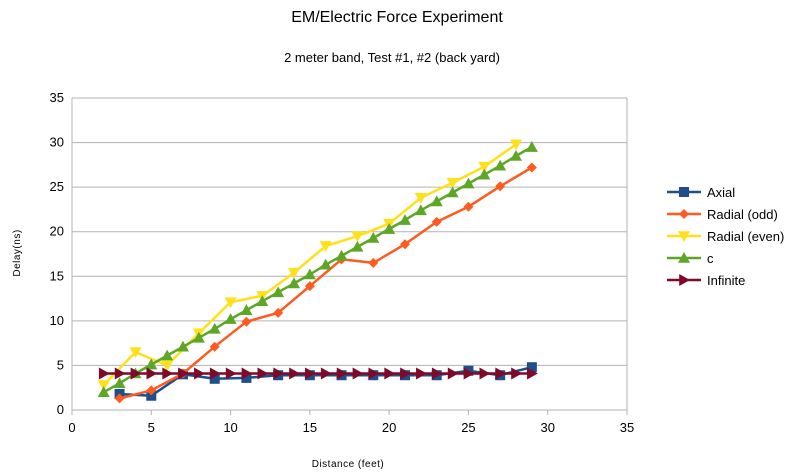 The image size is (793, 472). Describe the element at coordinates (17, 252) in the screenshot. I see `y-axis-label: Delay(ns)` at that location.